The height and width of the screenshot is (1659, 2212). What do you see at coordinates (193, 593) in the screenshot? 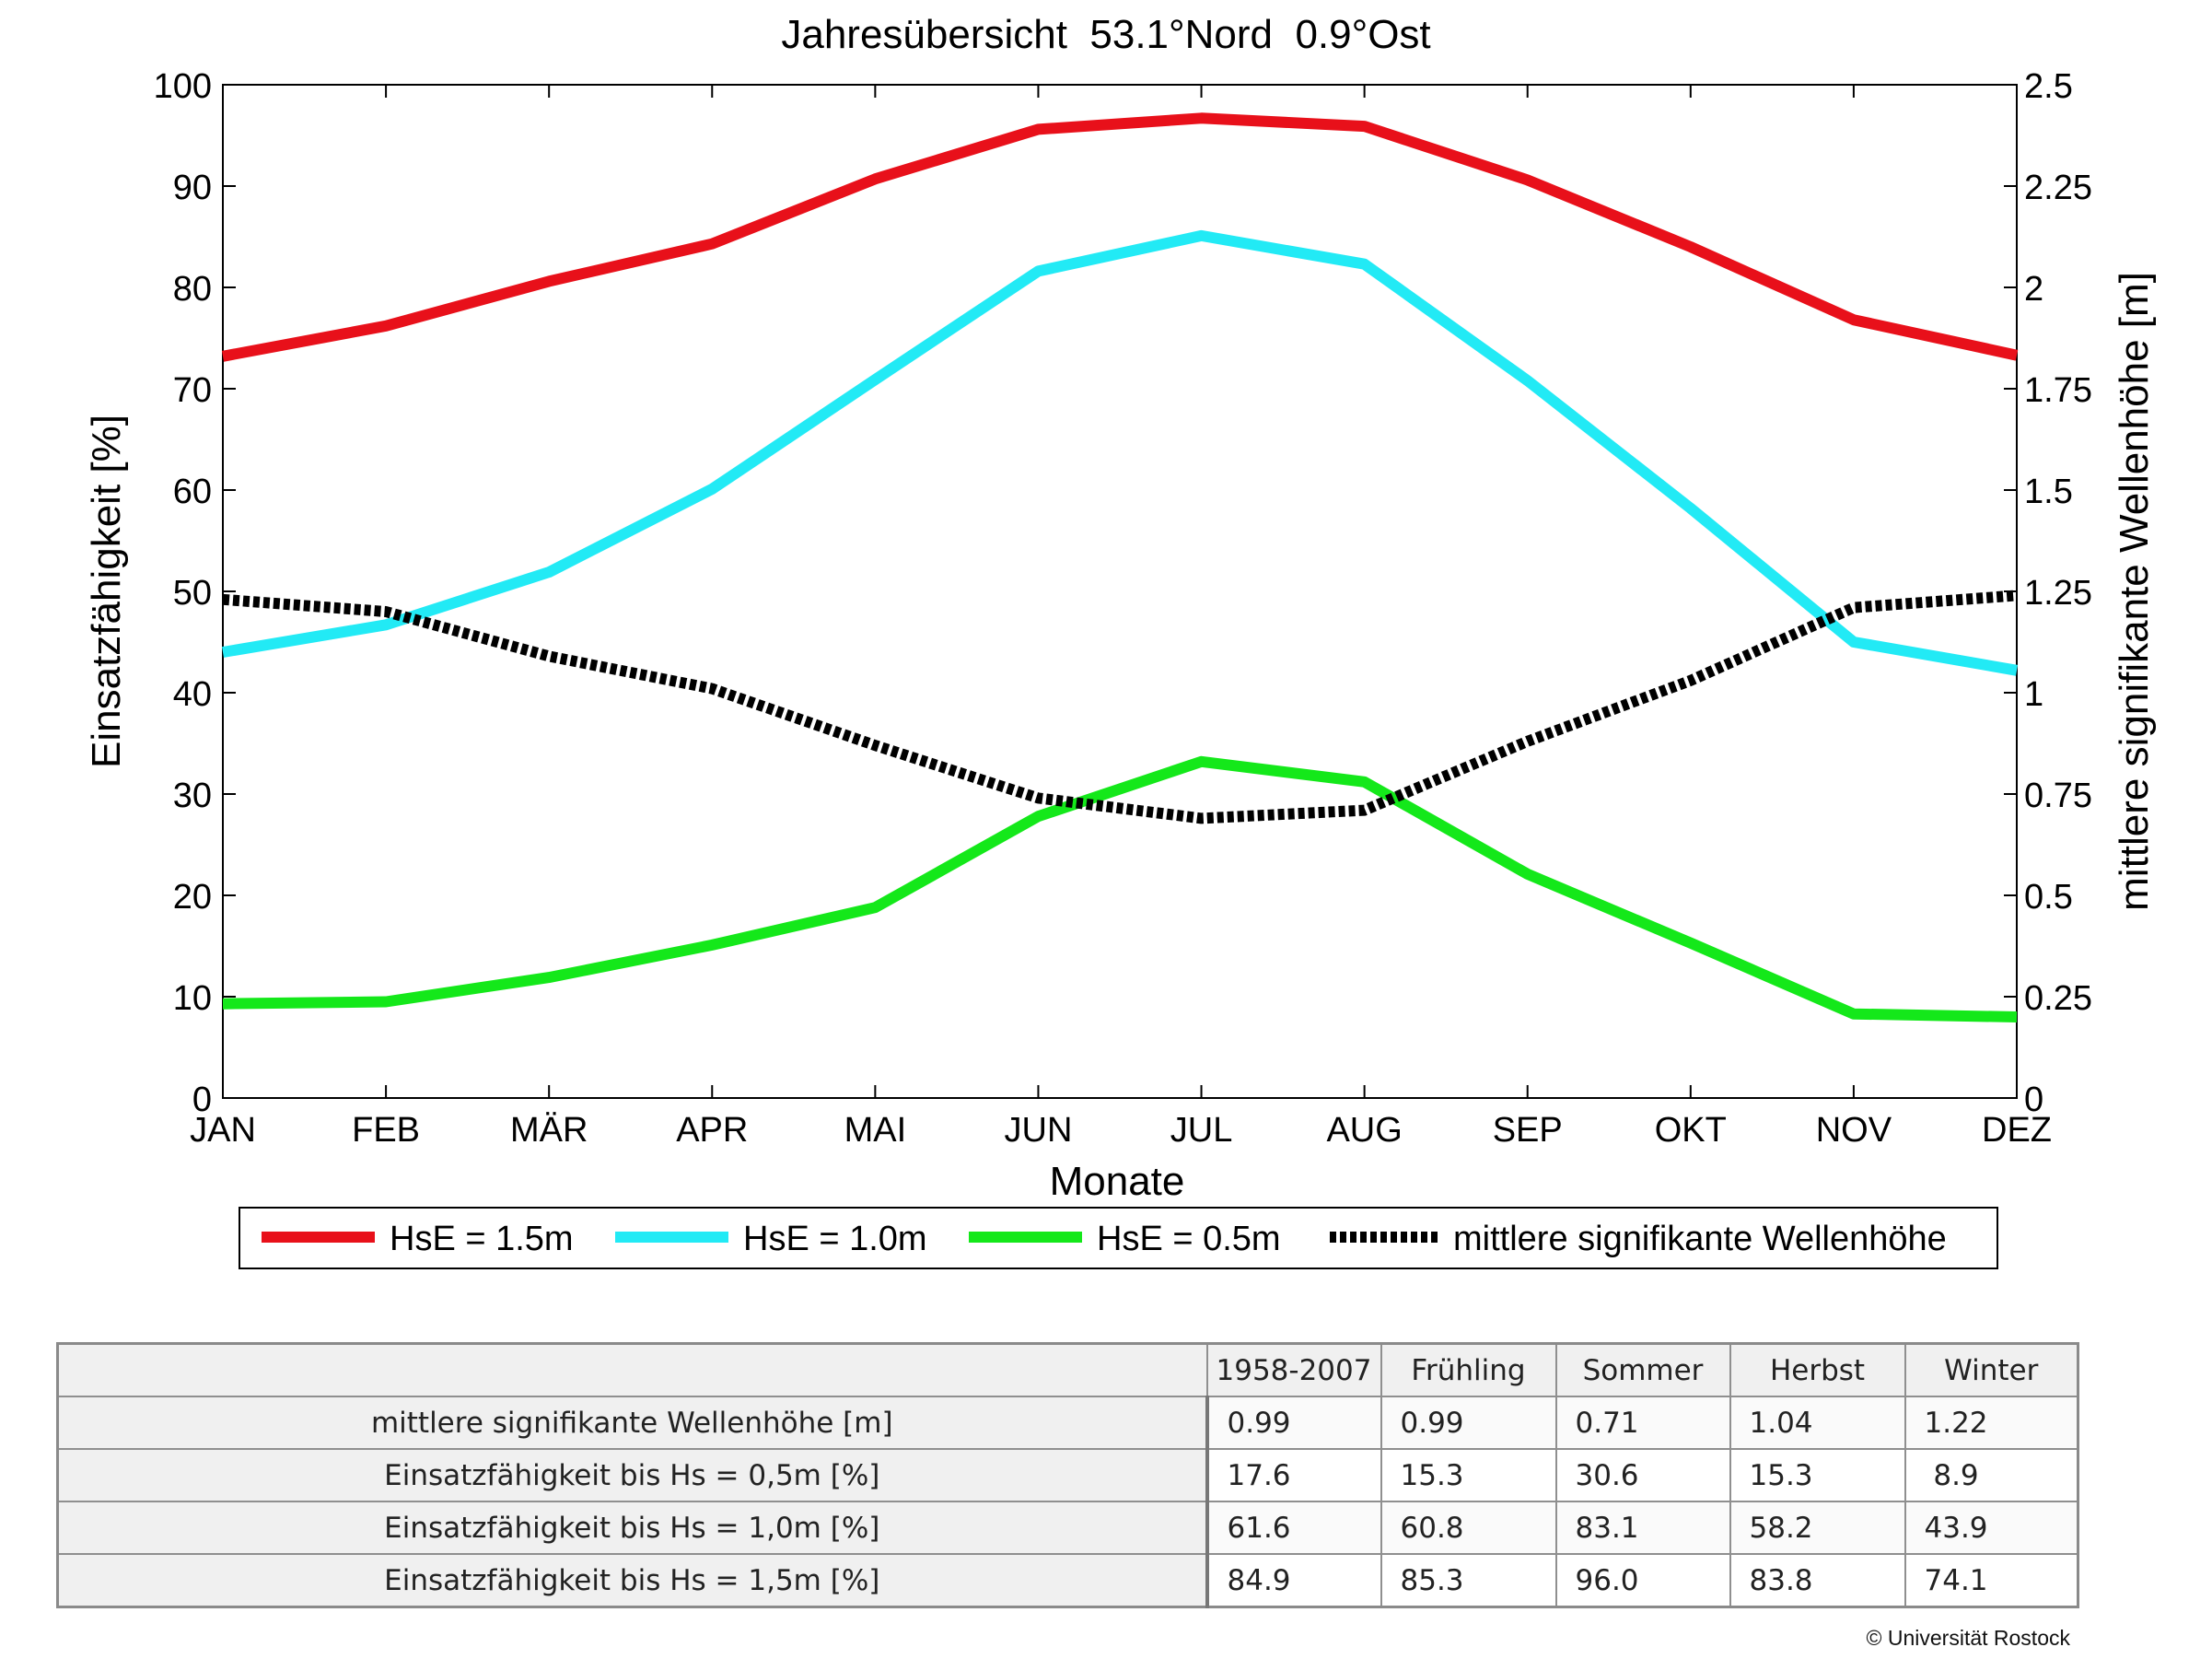
I see `y-tick-label-left: 50` at bounding box center [193, 593].